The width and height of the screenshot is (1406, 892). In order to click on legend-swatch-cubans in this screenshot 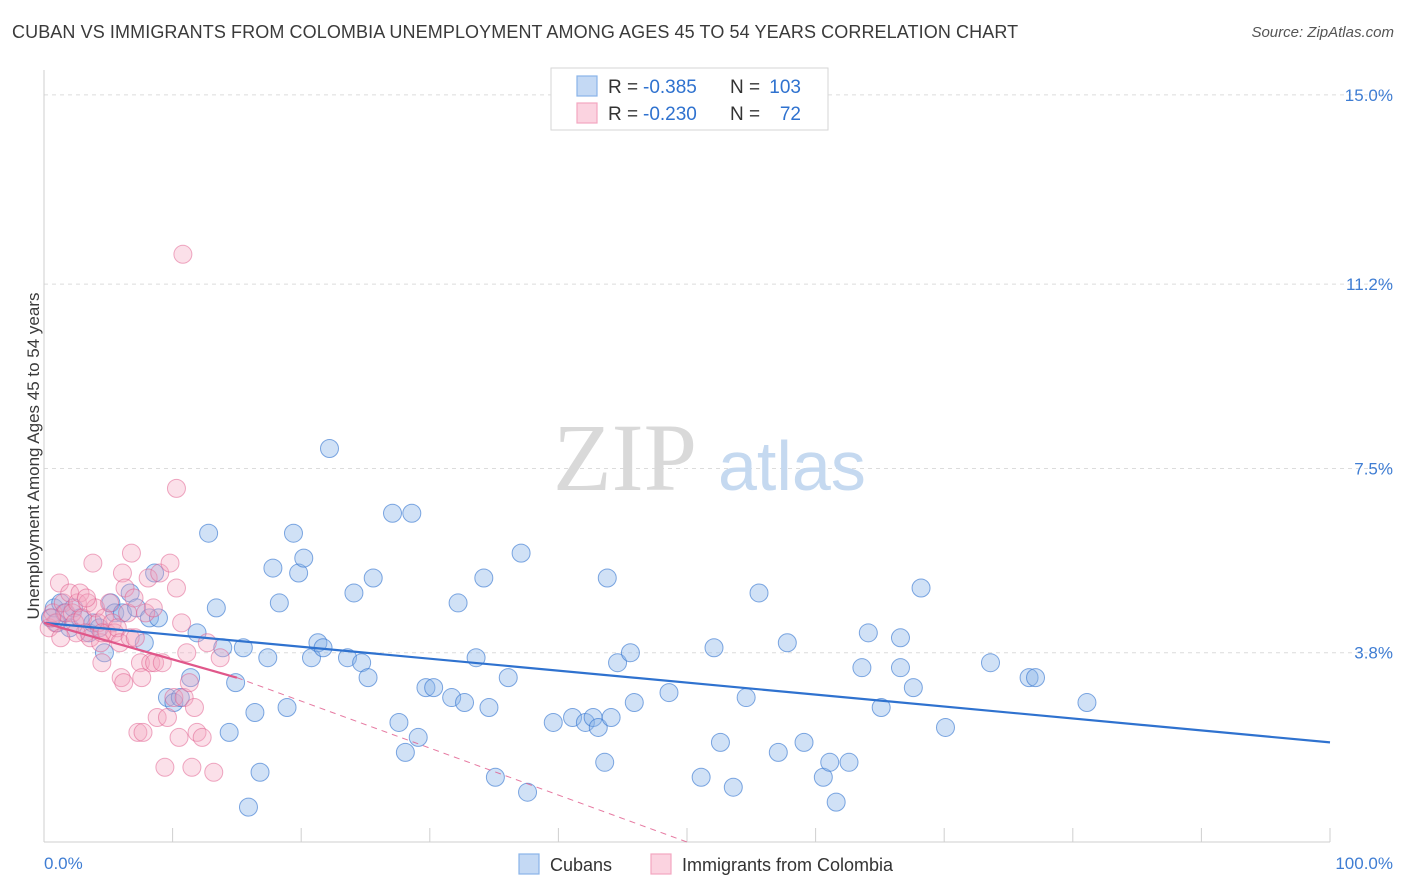, I will do `click(587, 86)`.